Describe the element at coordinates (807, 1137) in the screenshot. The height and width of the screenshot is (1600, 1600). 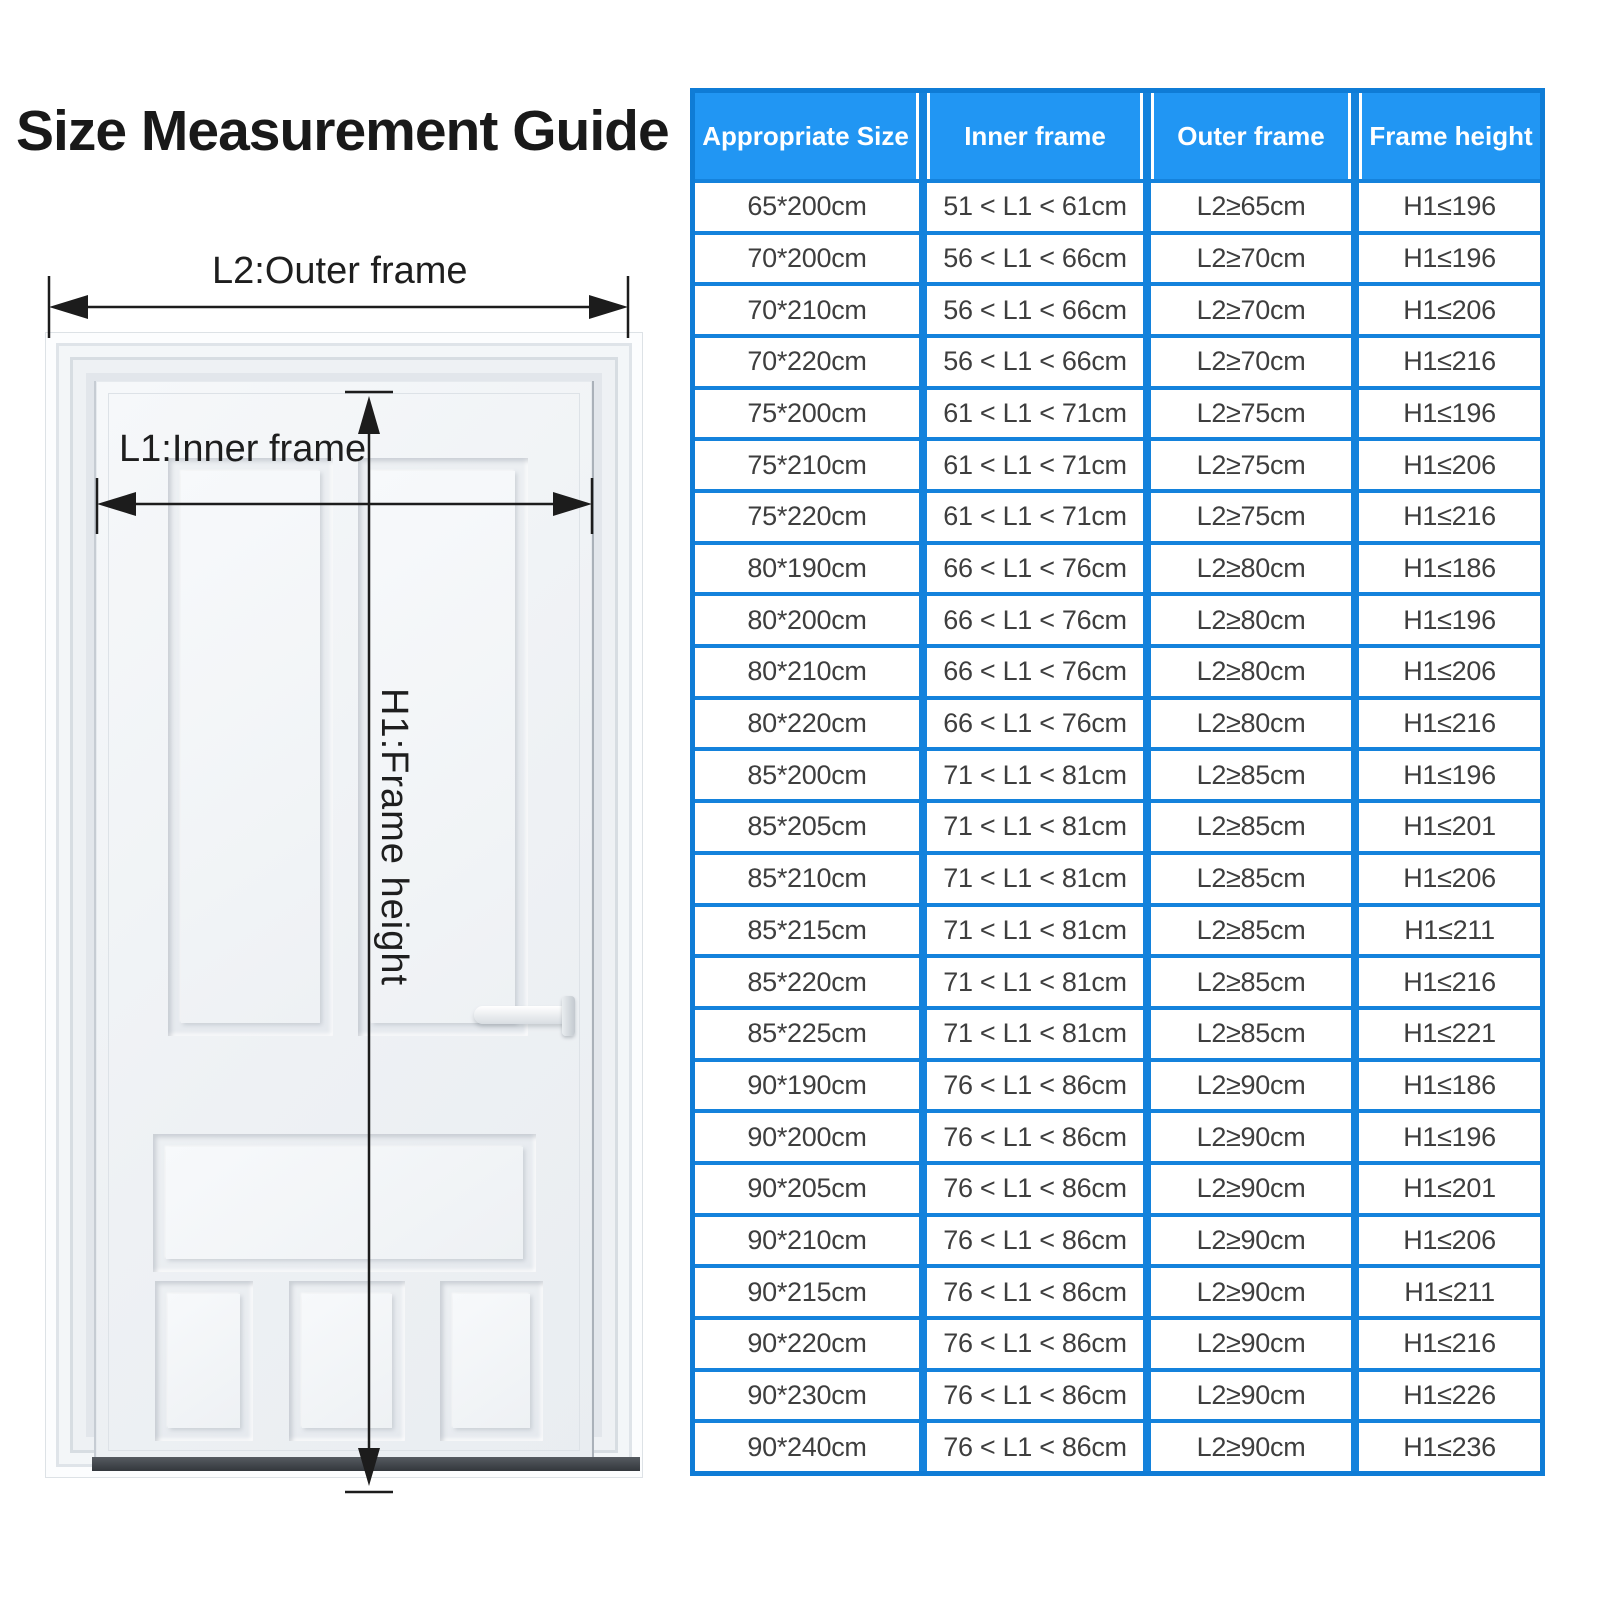
I see `table-cell: 90*200cm` at that location.